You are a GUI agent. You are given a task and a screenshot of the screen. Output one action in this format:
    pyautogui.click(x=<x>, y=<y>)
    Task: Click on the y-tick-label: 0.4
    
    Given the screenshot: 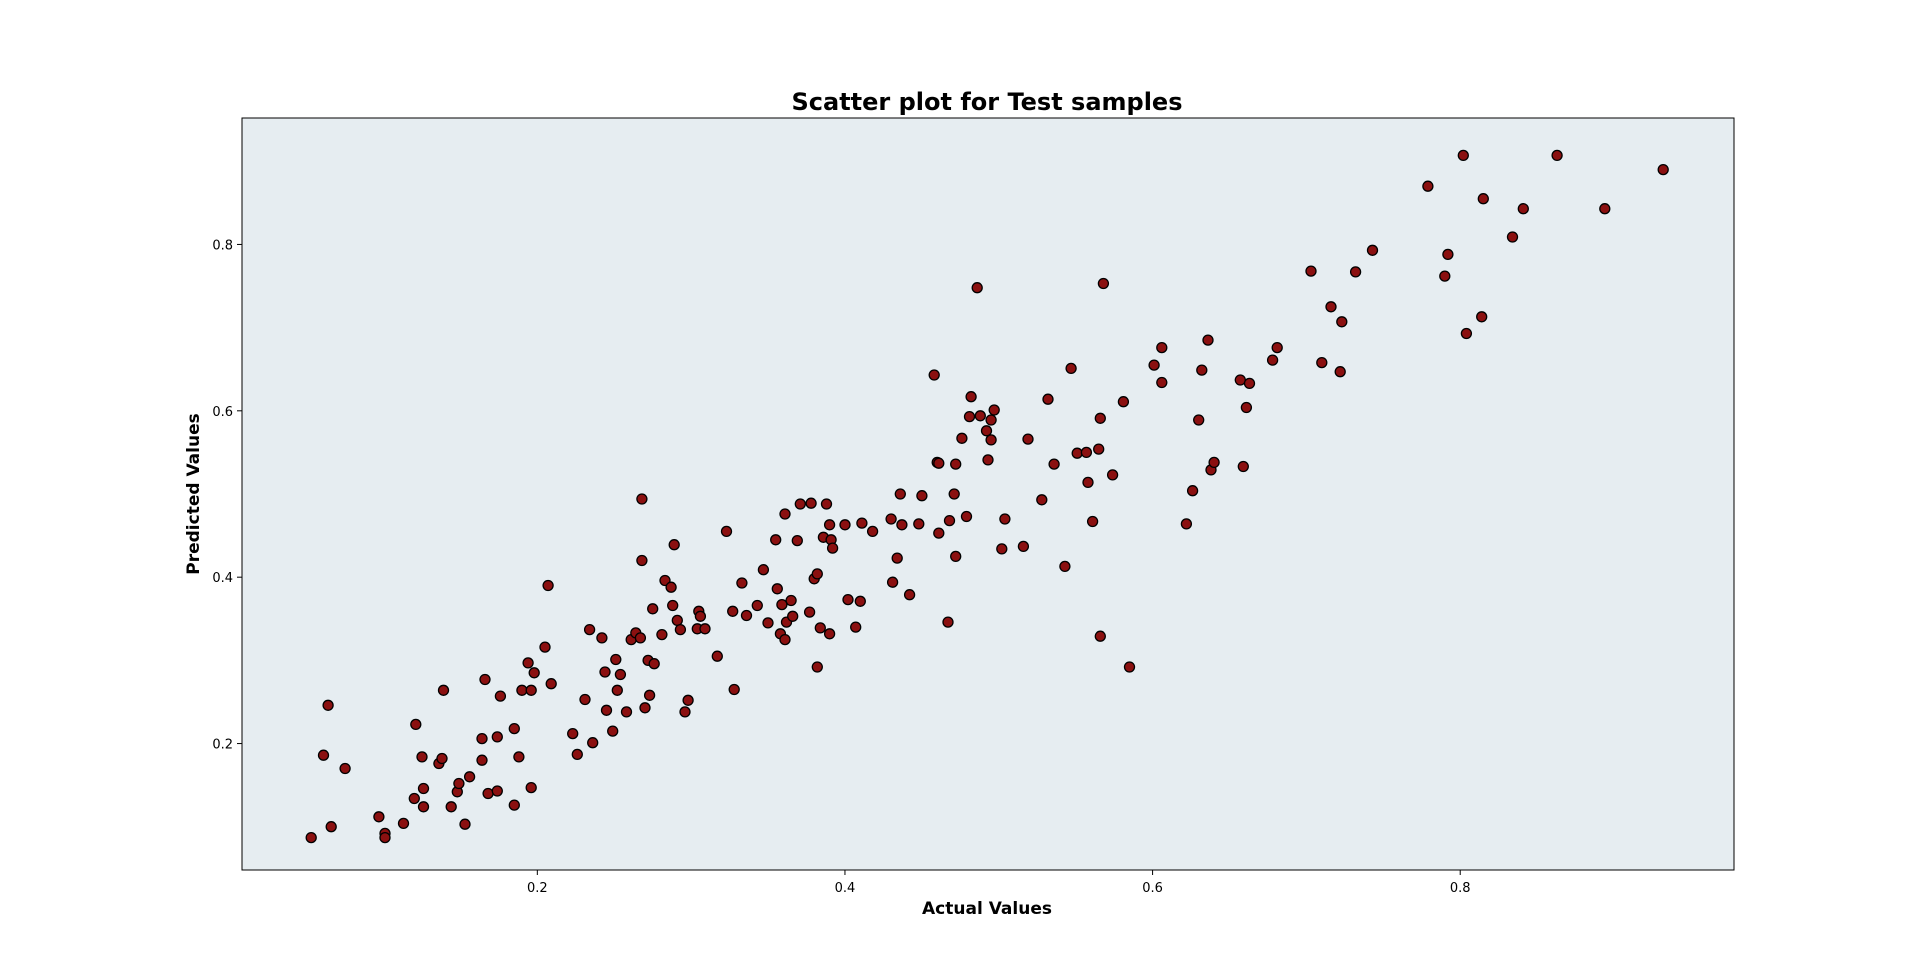 What is the action you would take?
    pyautogui.click(x=222, y=578)
    